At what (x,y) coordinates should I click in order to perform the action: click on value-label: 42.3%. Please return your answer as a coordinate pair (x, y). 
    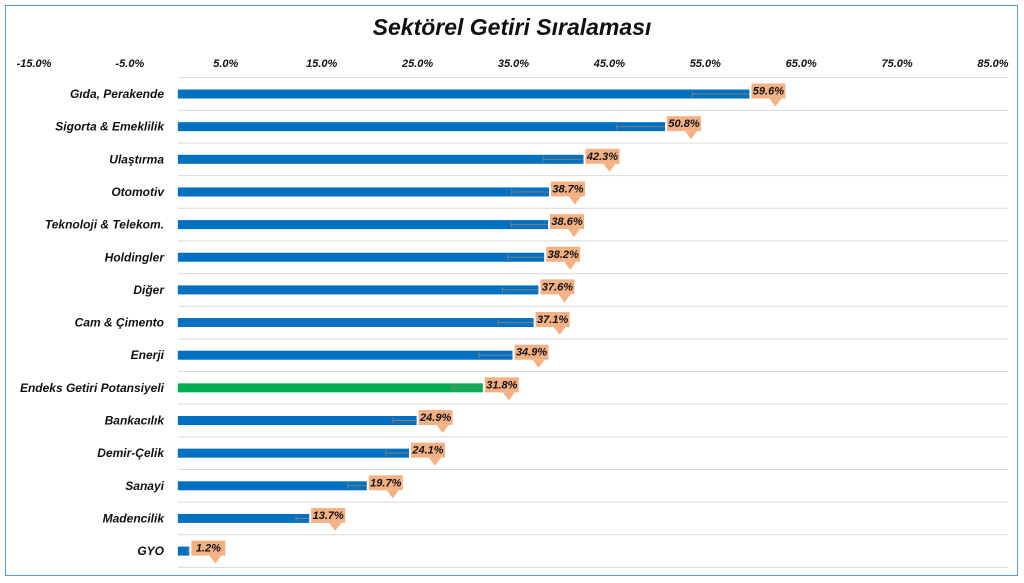
    Looking at the image, I should click on (602, 160).